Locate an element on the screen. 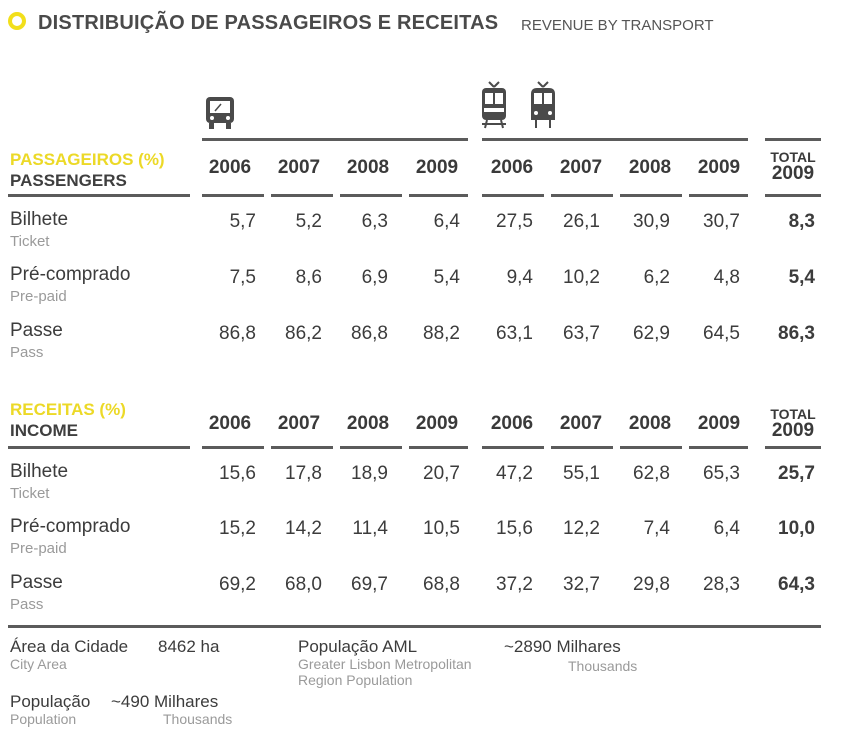 The width and height of the screenshot is (845, 742). cell-value: 7,4 is located at coordinates (656, 528).